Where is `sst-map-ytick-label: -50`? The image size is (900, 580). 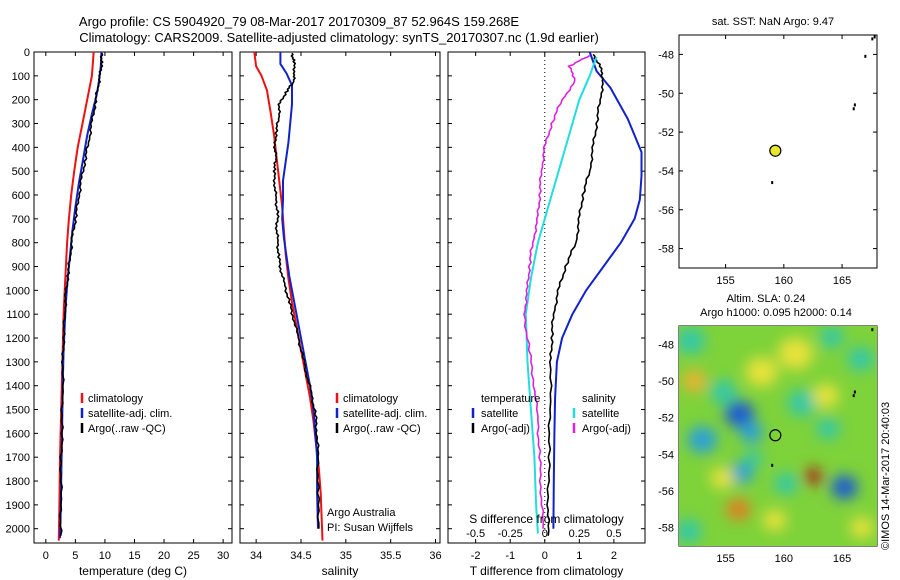 sst-map-ytick-label: -50 is located at coordinates (666, 94).